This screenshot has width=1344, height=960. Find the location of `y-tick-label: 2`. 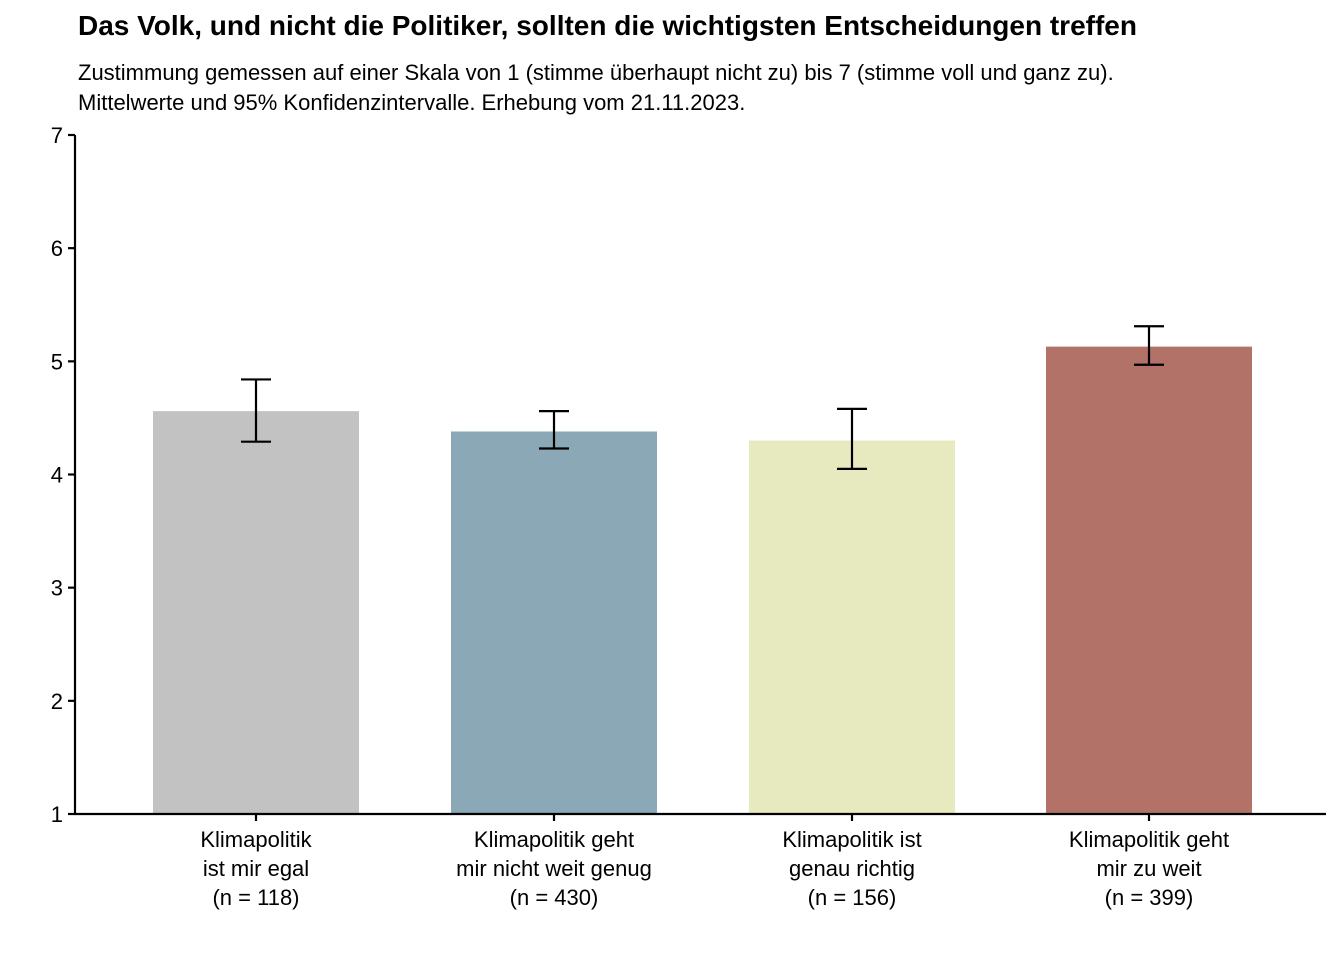

y-tick-label: 2 is located at coordinates (57, 701).